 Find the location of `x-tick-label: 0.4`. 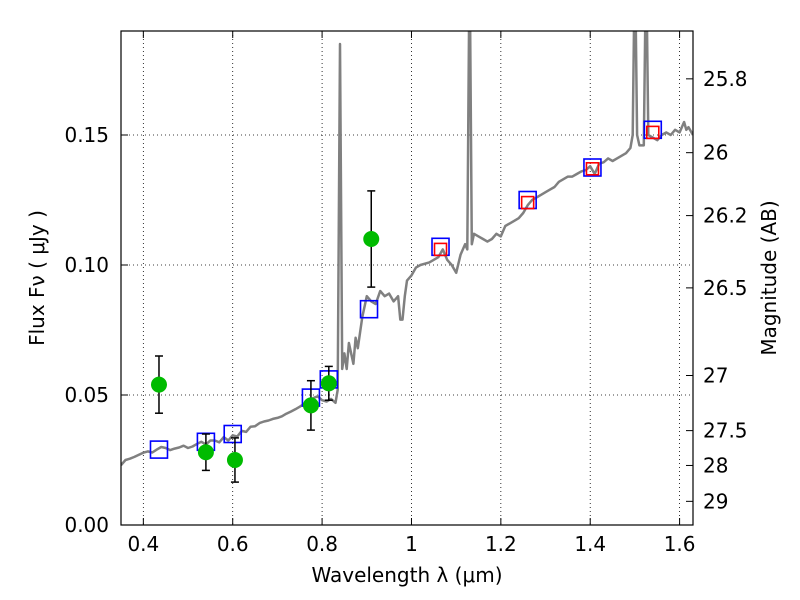

x-tick-label: 0.4 is located at coordinates (143, 544).